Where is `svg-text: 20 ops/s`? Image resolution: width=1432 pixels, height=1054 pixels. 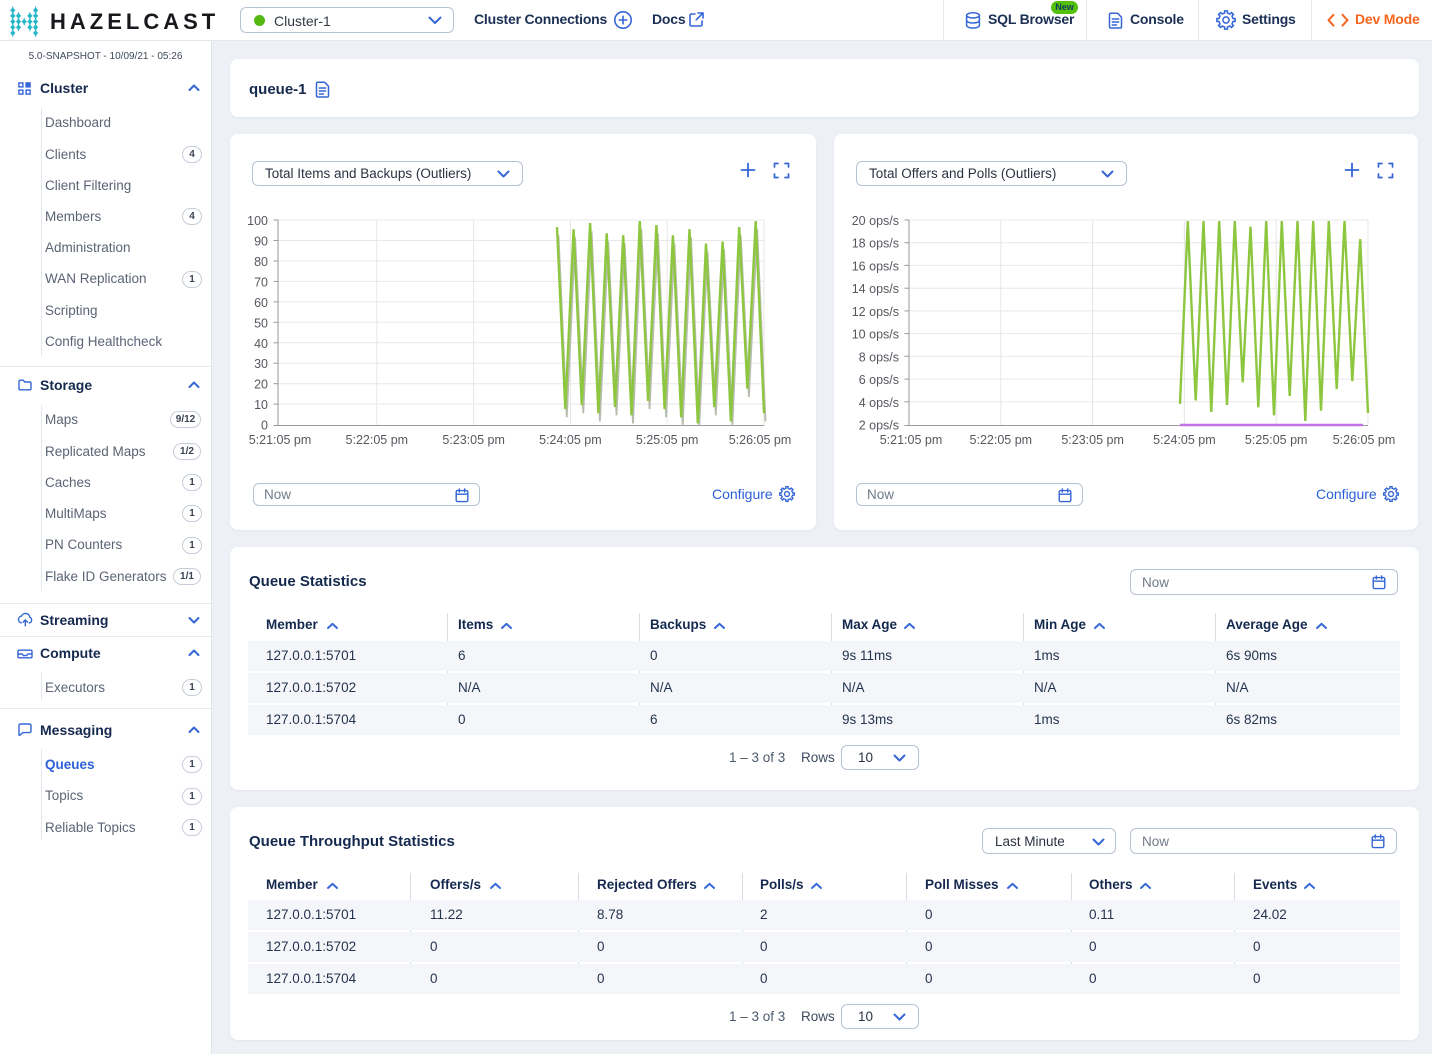 svg-text: 20 ops/s is located at coordinates (875, 221).